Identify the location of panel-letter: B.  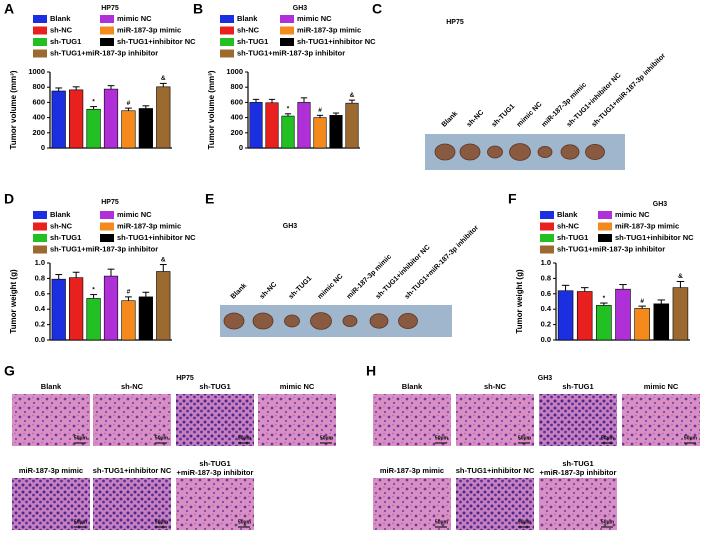
(198, 9).